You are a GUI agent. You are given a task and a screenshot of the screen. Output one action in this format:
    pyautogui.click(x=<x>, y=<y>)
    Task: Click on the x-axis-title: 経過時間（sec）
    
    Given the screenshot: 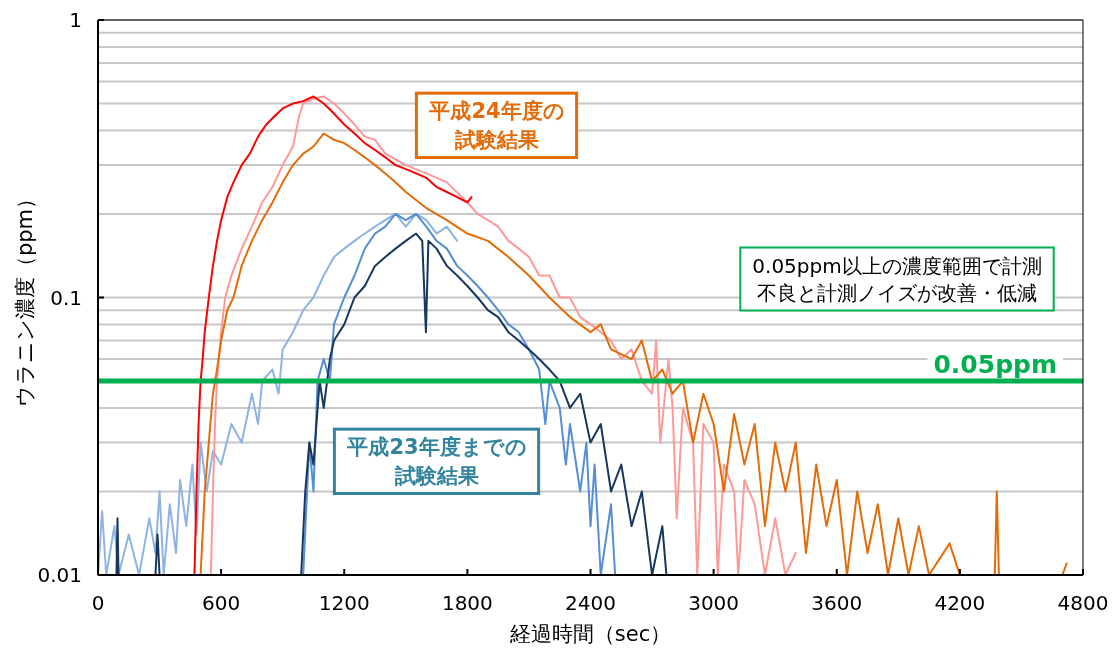 What is the action you would take?
    pyautogui.click(x=590, y=634)
    